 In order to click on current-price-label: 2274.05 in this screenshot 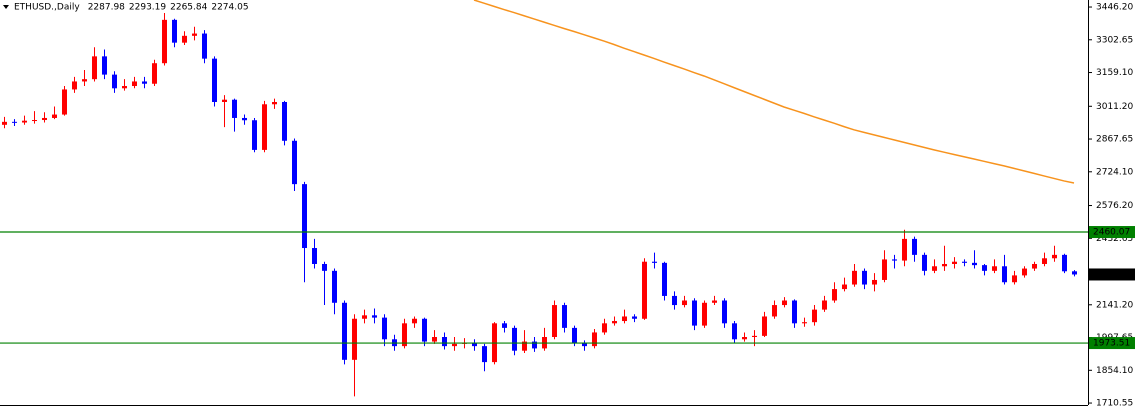, I will do `click(1111, 275)`.